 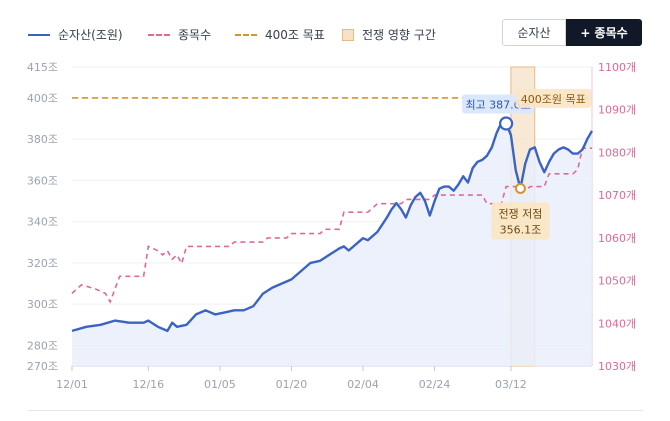 I want to click on x-tick-label: 01/05, so click(x=220, y=384).